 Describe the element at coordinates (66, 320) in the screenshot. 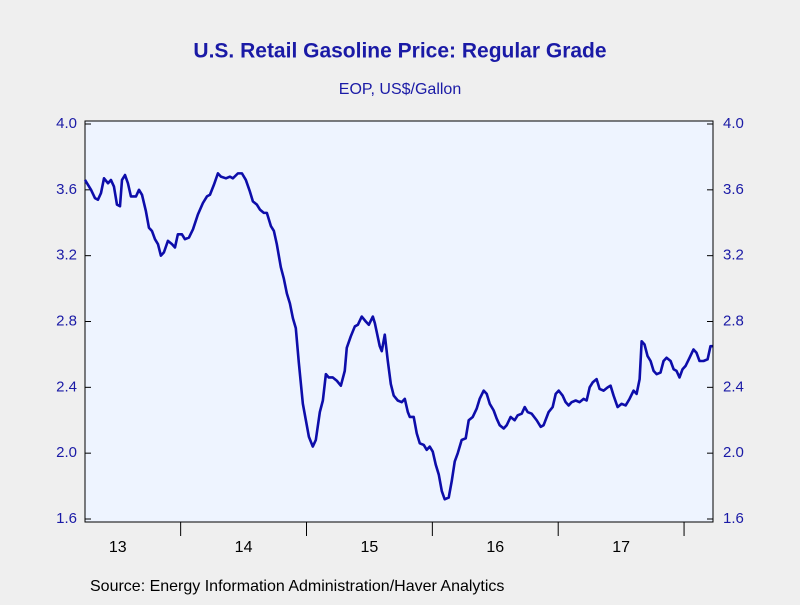

I see `y-tick-label: 2.8` at that location.